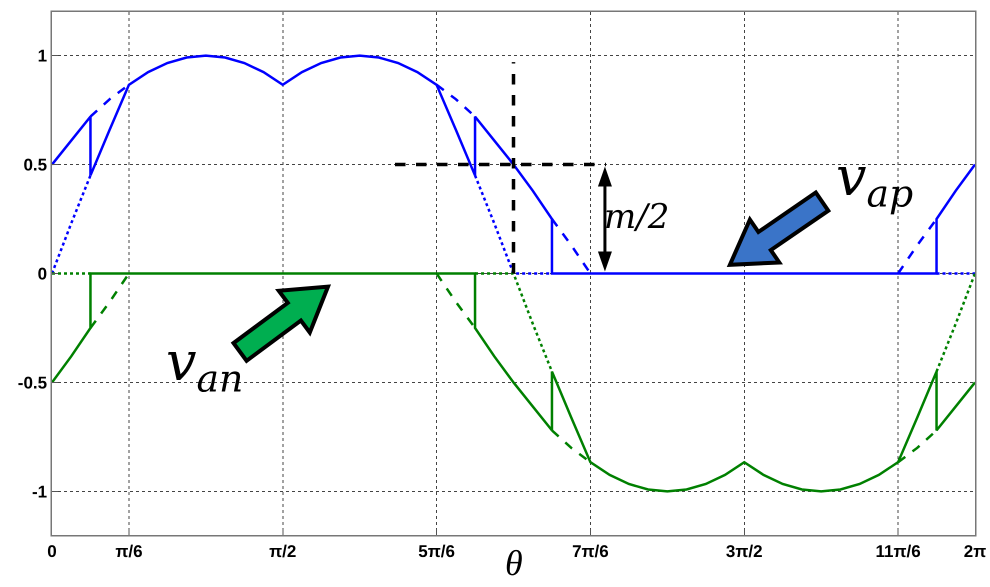  What do you see at coordinates (205, 365) in the screenshot?
I see `annotation: v$_{an}$` at bounding box center [205, 365].